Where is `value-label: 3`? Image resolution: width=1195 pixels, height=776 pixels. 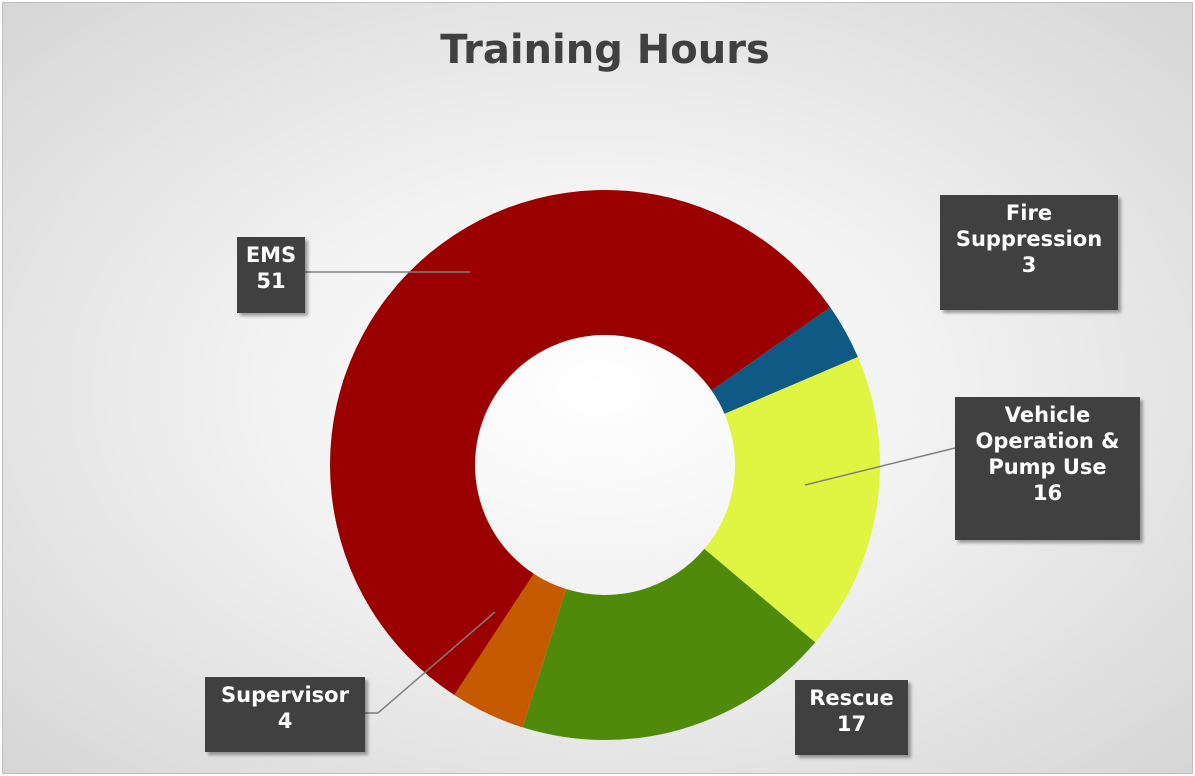 value-label: 3 is located at coordinates (1029, 265).